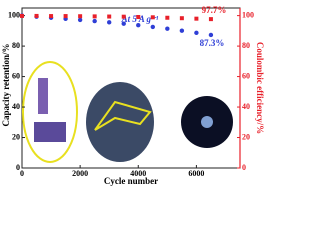  I want to click on y2-tick-label: 40, so click(246, 106).